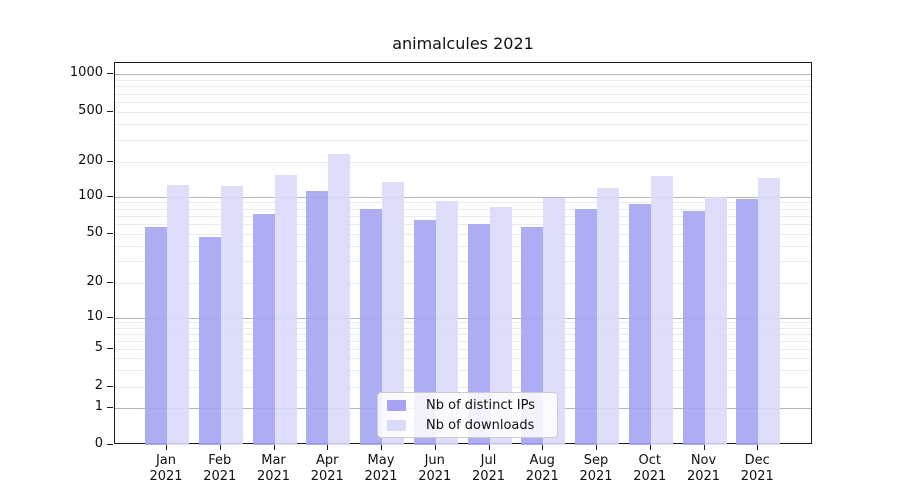  Describe the element at coordinates (156, 335) in the screenshot. I see `bar-nb-of-distinct-ips-jan-2021` at that location.